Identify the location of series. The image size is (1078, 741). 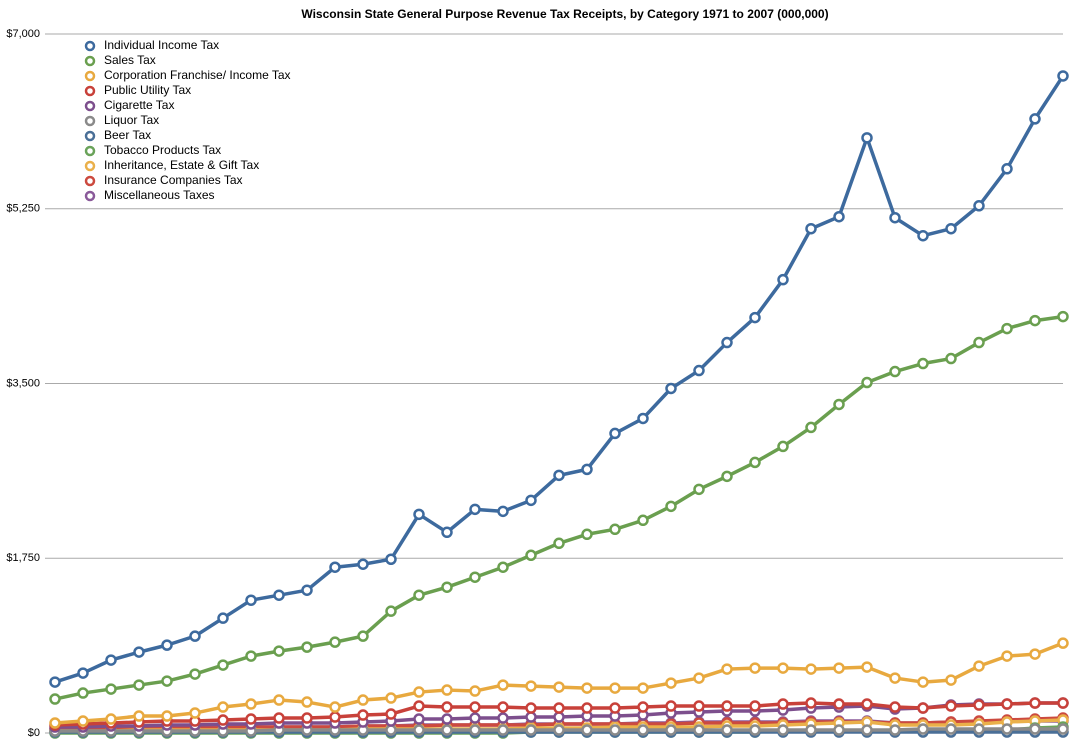
(559, 683).